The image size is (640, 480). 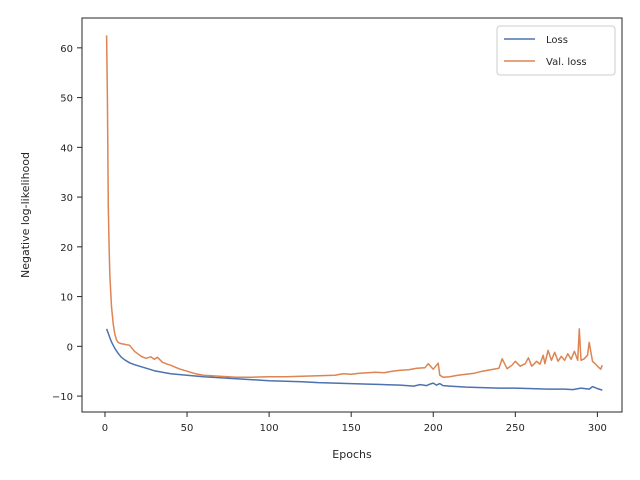 What do you see at coordinates (25, 215) in the screenshot?
I see `y-axis-label: Negative log-likelihood` at bounding box center [25, 215].